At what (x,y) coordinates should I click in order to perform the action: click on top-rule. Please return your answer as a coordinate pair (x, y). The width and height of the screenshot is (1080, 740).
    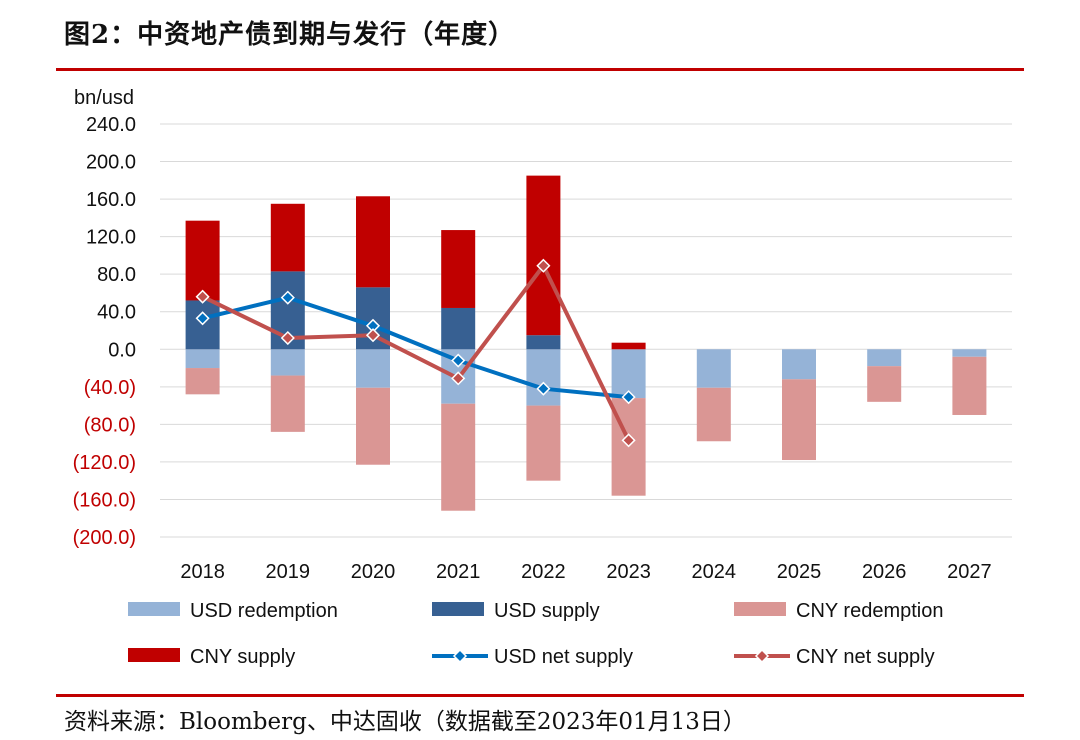
    Looking at the image, I should click on (540, 69).